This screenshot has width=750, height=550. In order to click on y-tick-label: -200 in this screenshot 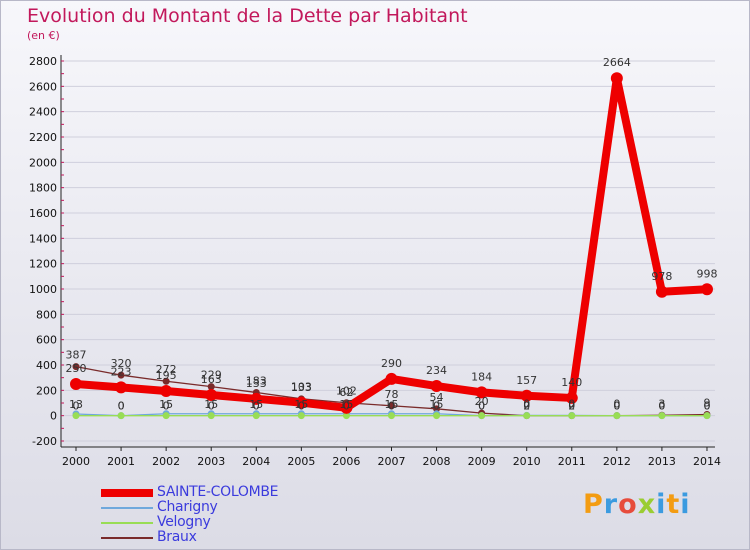, I will do `click(44, 441)`.